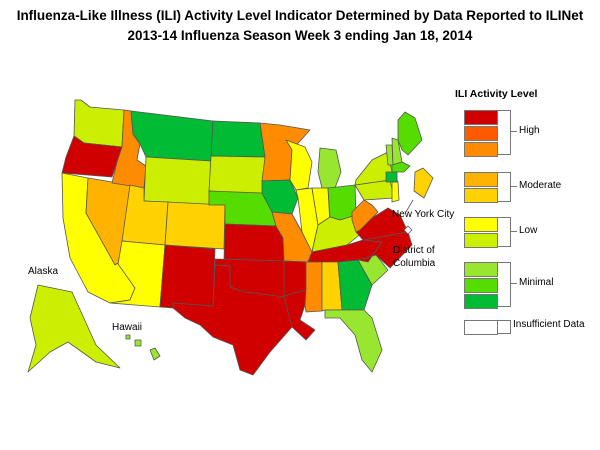 The image size is (600, 450). What do you see at coordinates (504, 284) in the screenshot?
I see `legend-bracket-minimal` at bounding box center [504, 284].